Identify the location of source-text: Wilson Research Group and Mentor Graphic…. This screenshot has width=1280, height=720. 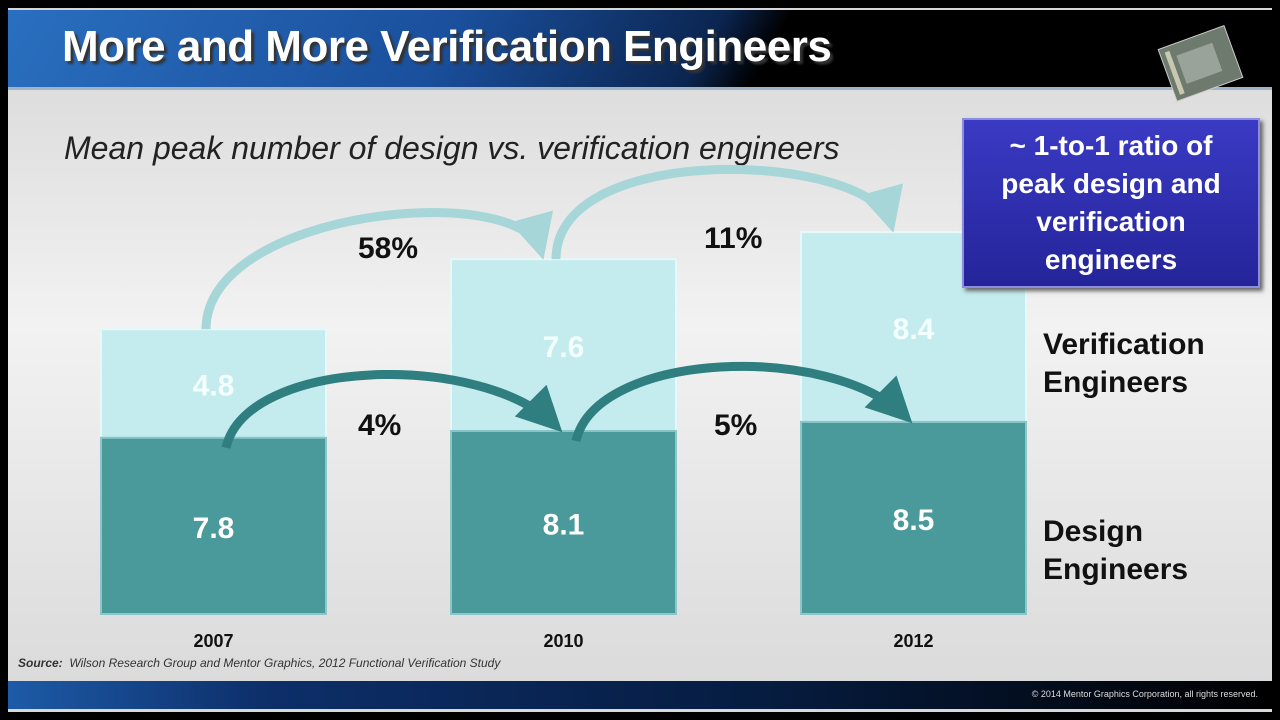
(285, 663).